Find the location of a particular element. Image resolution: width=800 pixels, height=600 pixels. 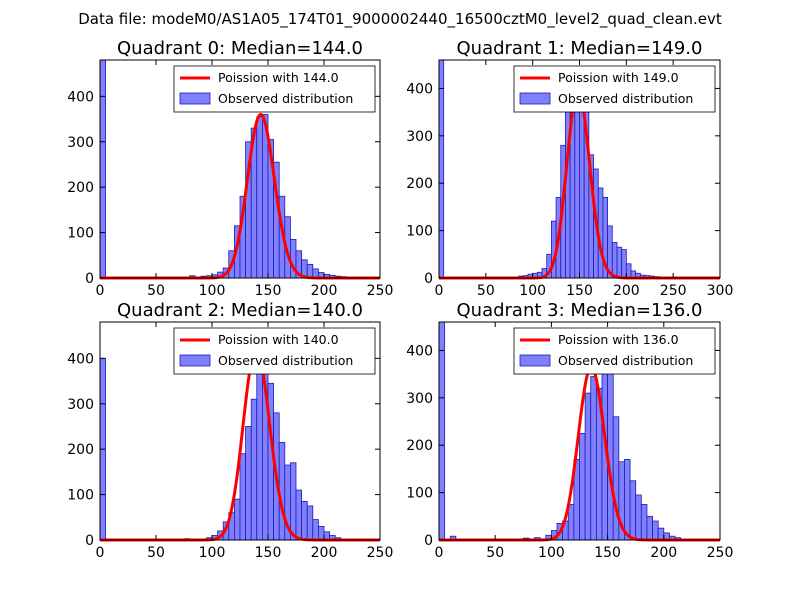

x-tick-label: 300 is located at coordinates (720, 291).